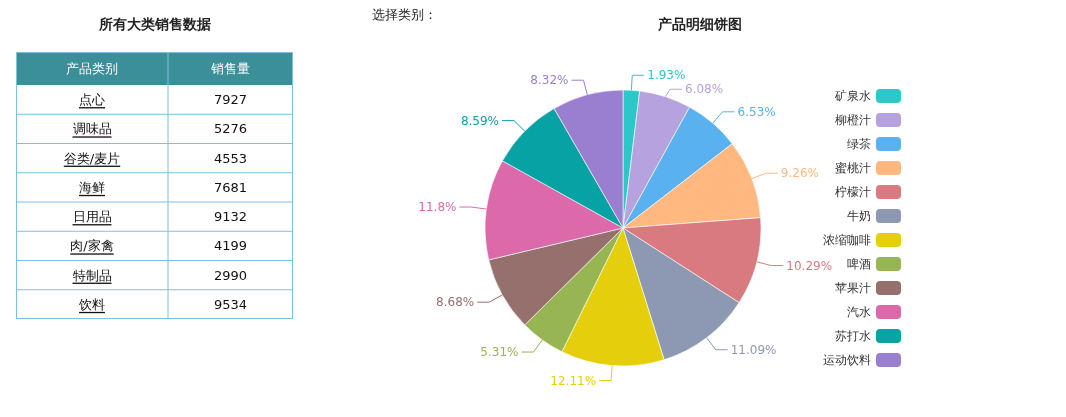 The width and height of the screenshot is (1066, 417). What do you see at coordinates (756, 111) in the screenshot?
I see `data-label: 6.53%` at bounding box center [756, 111].